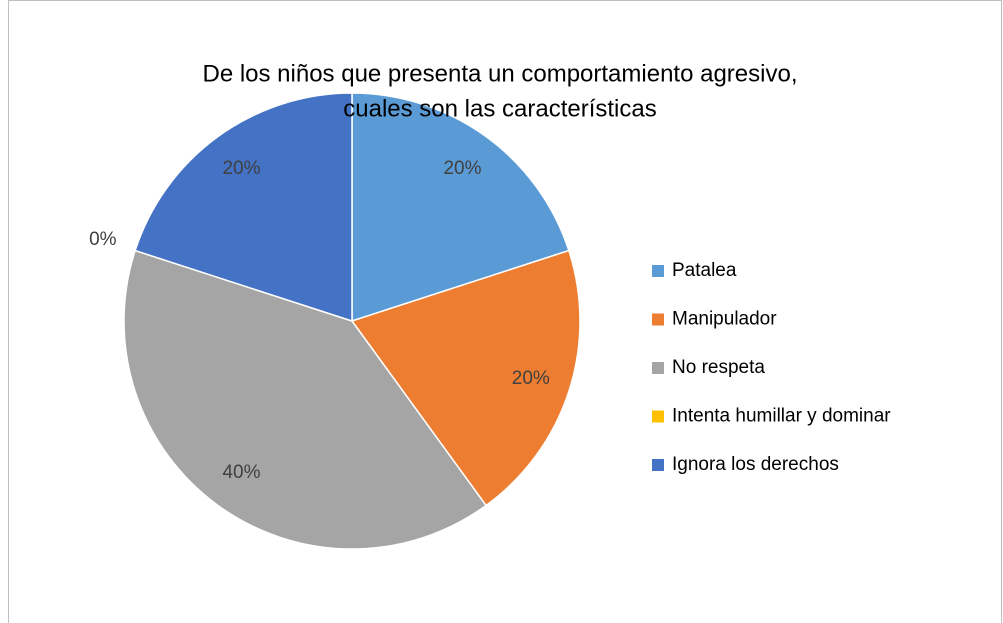 The height and width of the screenshot is (623, 1003). Describe the element at coordinates (499, 108) in the screenshot. I see `chart-title: cuales son las características` at that location.